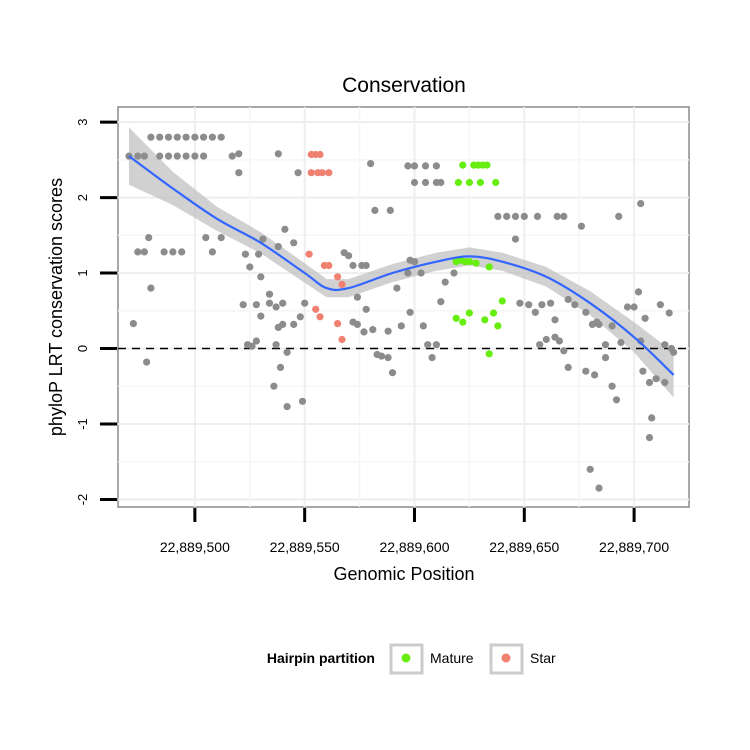 The width and height of the screenshot is (750, 750). I want to click on y-tick-label: 0, so click(82, 348).